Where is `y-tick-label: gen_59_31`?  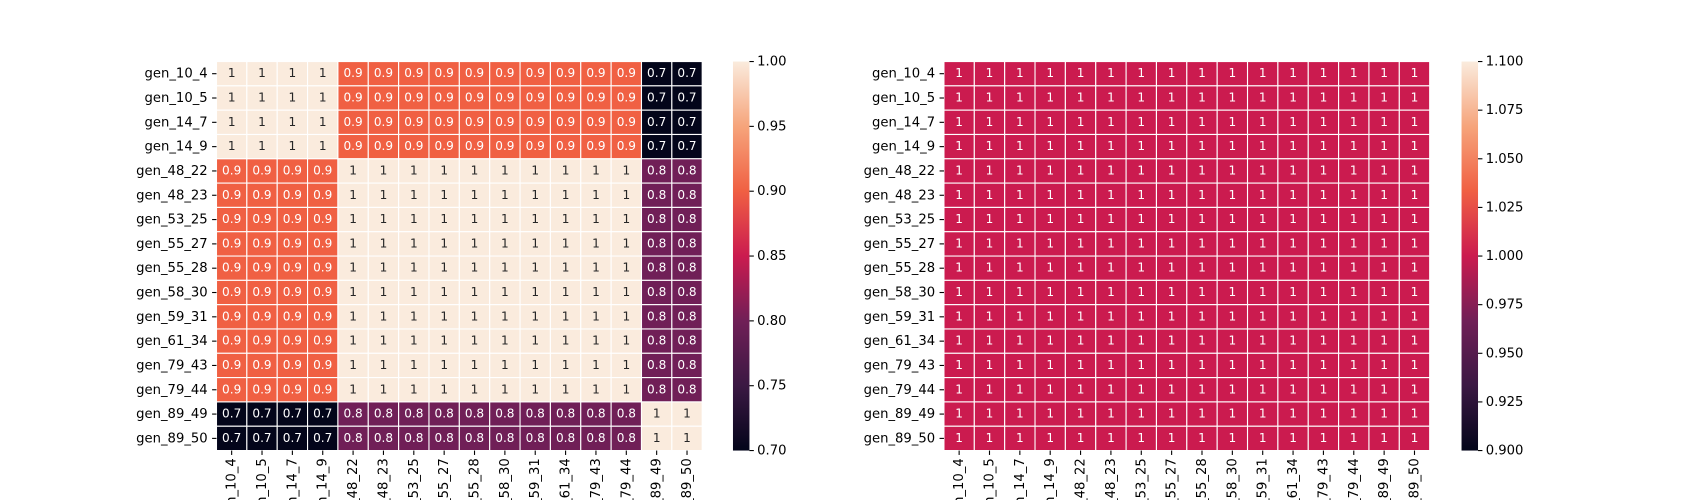 y-tick-label: gen_59_31 is located at coordinates (172, 317).